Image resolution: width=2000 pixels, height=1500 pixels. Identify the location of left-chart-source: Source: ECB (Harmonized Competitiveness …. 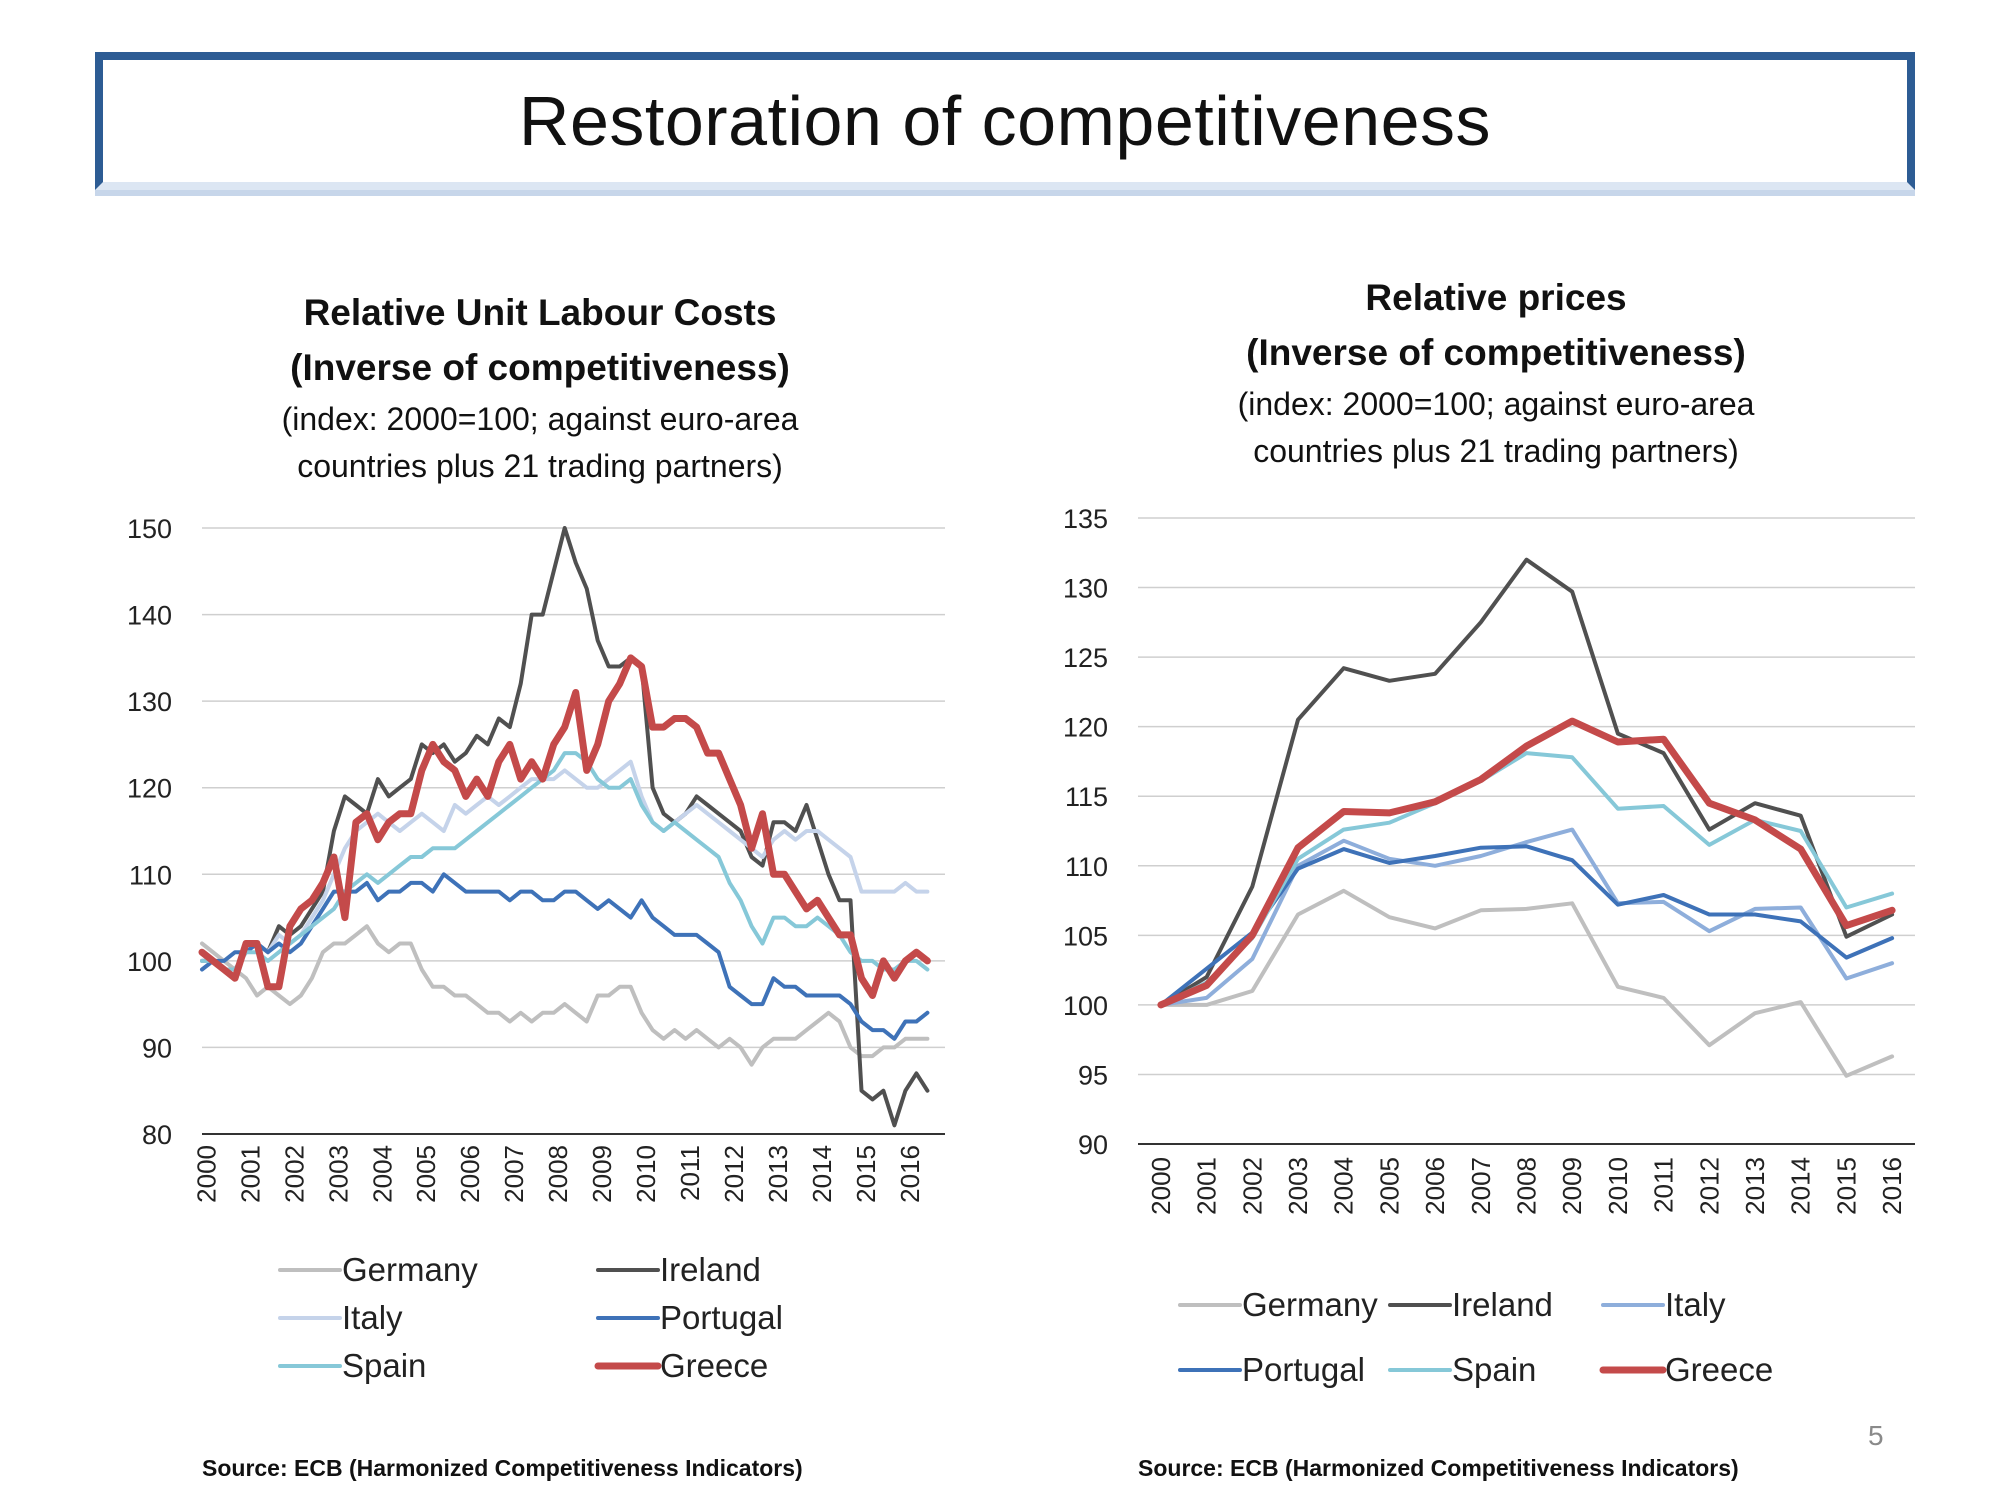
(502, 1468).